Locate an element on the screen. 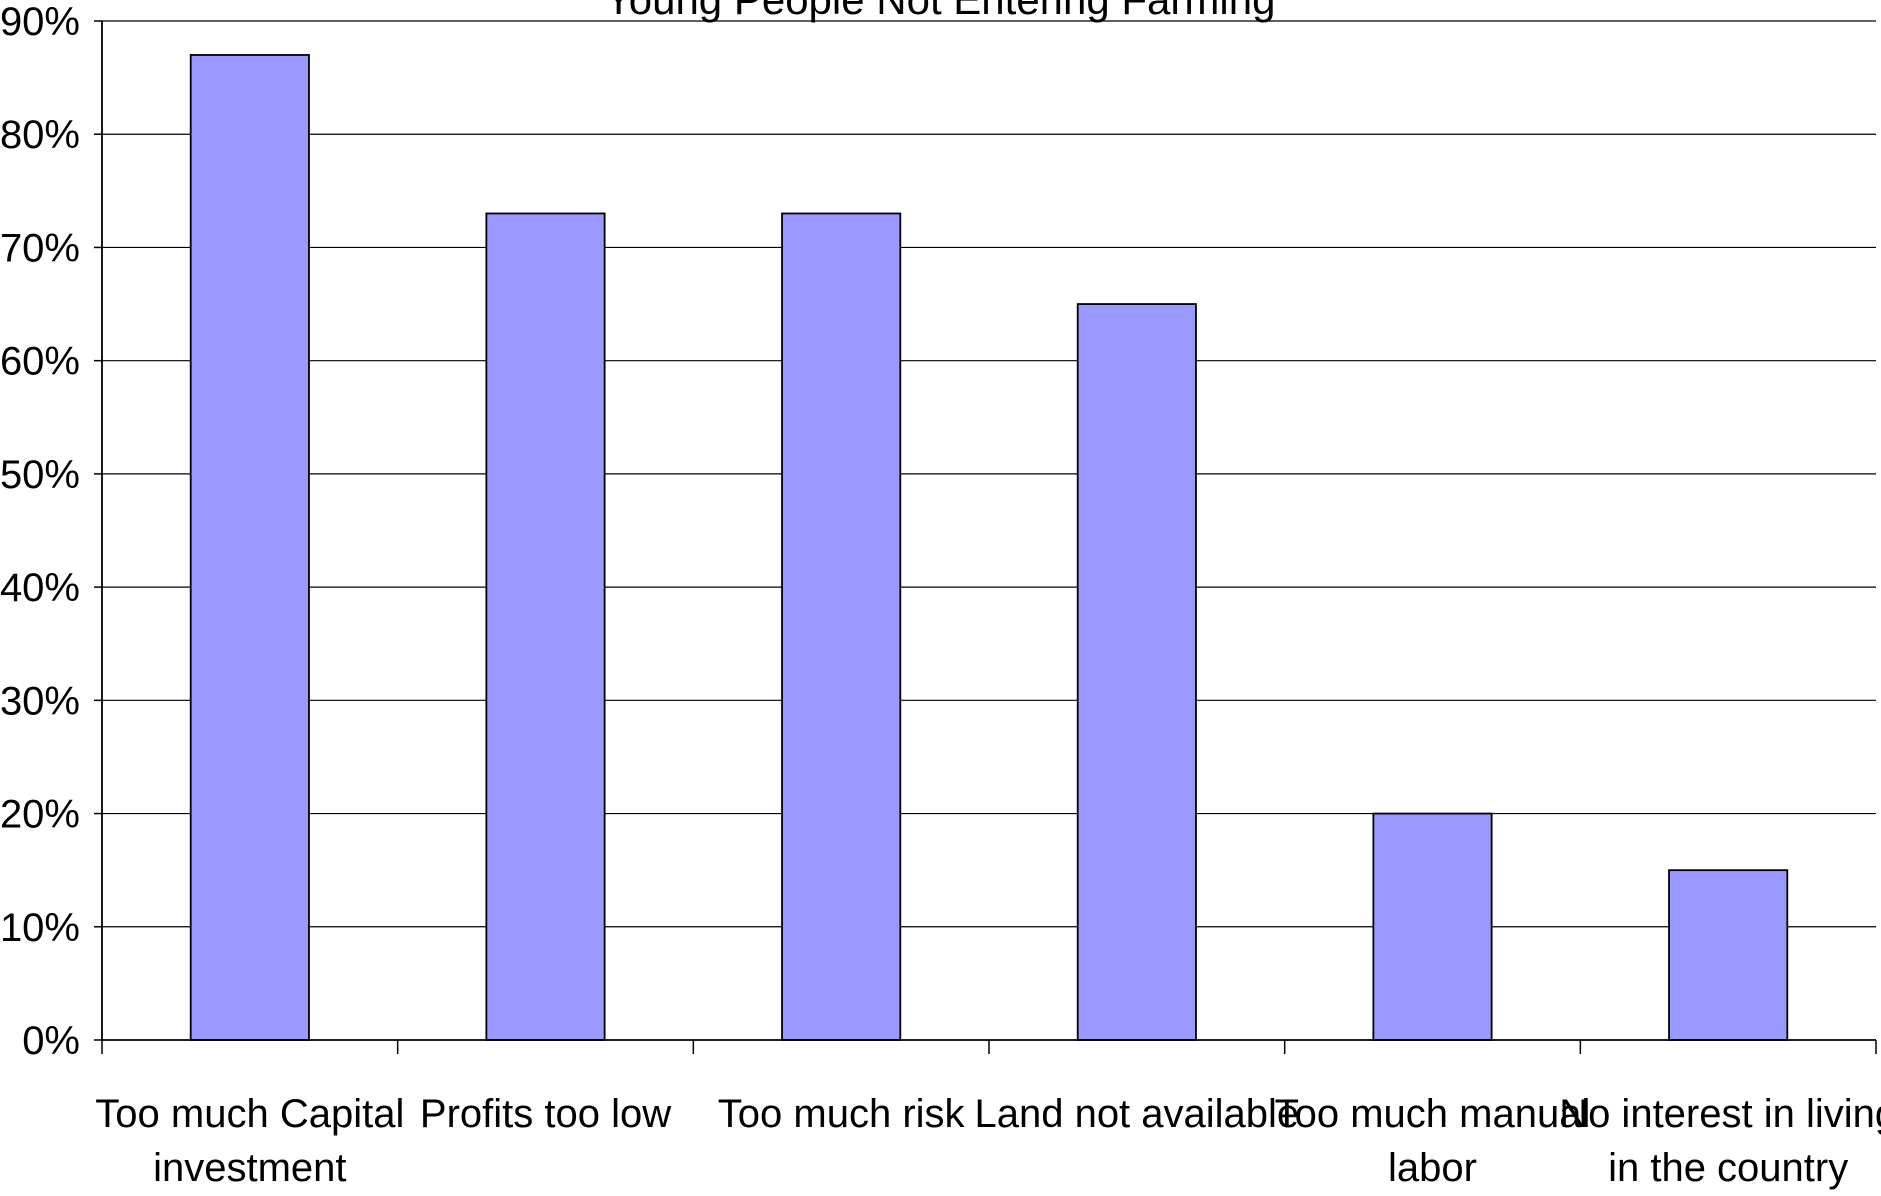  x-category-label: Land not available is located at coordinates (1136, 1114).